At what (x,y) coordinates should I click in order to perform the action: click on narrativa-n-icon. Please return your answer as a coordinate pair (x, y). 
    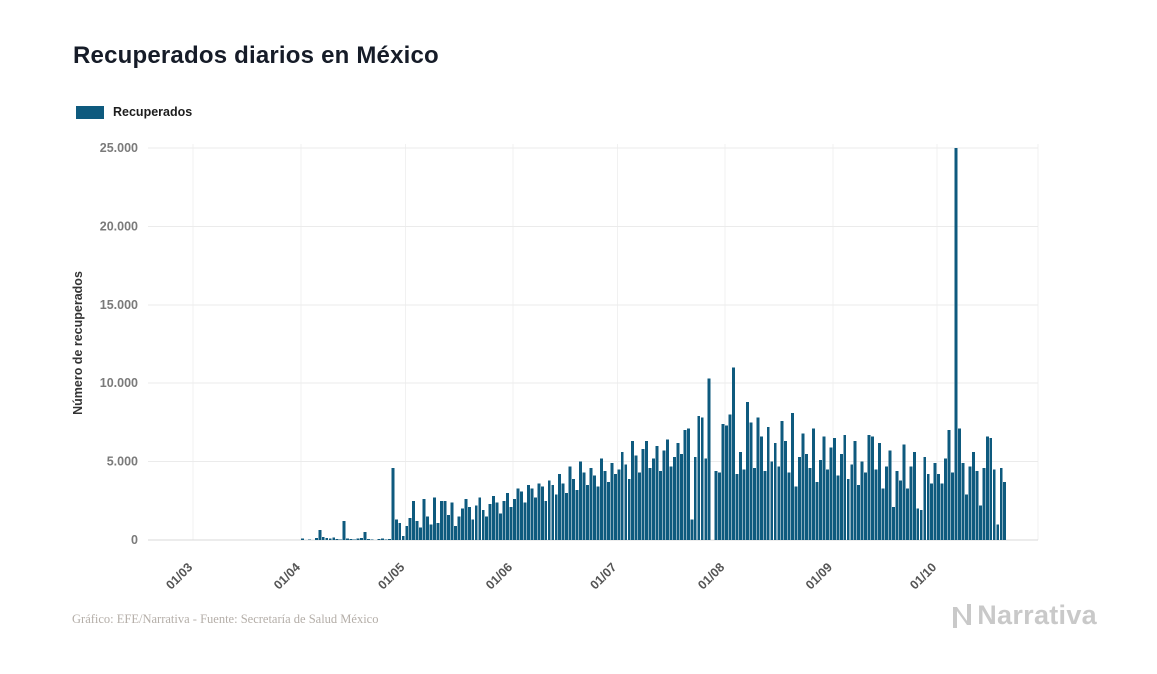
    Looking at the image, I should click on (962, 615).